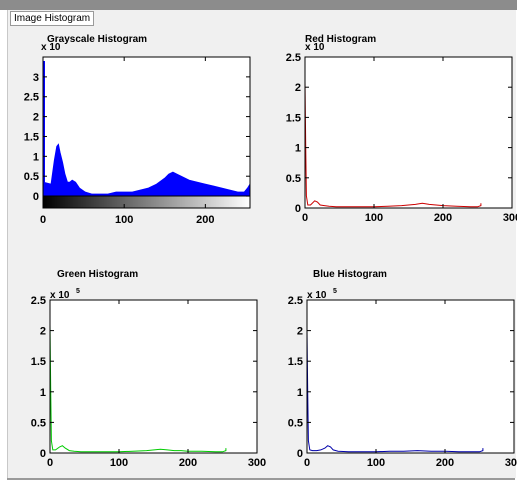 The width and height of the screenshot is (517, 485). Describe the element at coordinates (97, 274) in the screenshot. I see `chart-title: Green Histogram` at that location.